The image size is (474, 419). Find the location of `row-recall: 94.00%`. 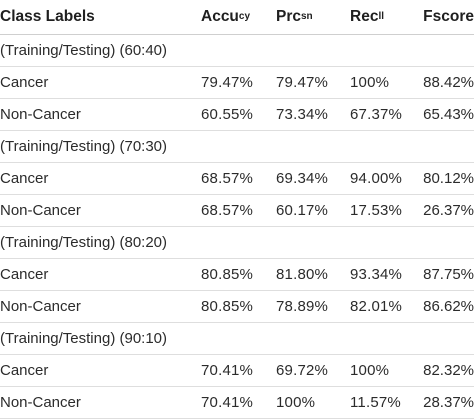

row-recall: 94.00% is located at coordinates (376, 178).